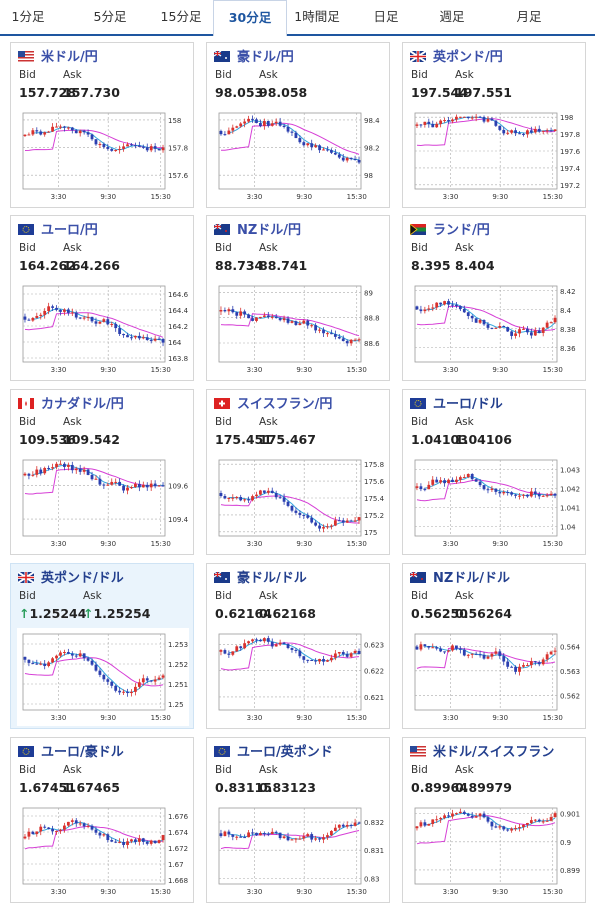  I want to click on price-chart: 8.42 8.4 8.38 8.36 3:30 9:30 15:30, so click(495, 329).